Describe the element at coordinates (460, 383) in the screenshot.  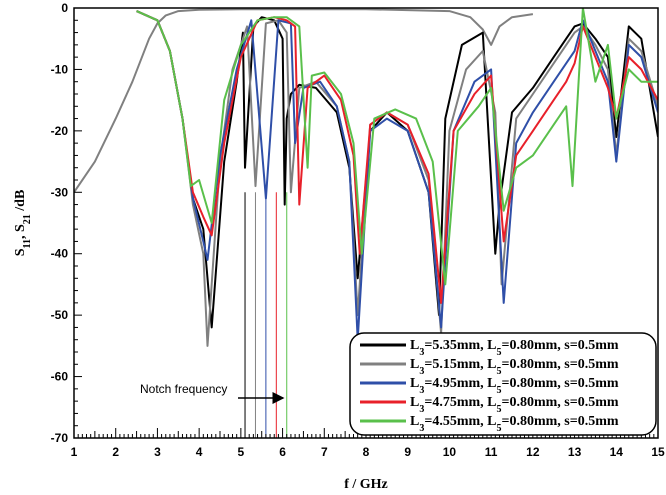
I see `legend-label-part: =4.95mm, L` at that location.